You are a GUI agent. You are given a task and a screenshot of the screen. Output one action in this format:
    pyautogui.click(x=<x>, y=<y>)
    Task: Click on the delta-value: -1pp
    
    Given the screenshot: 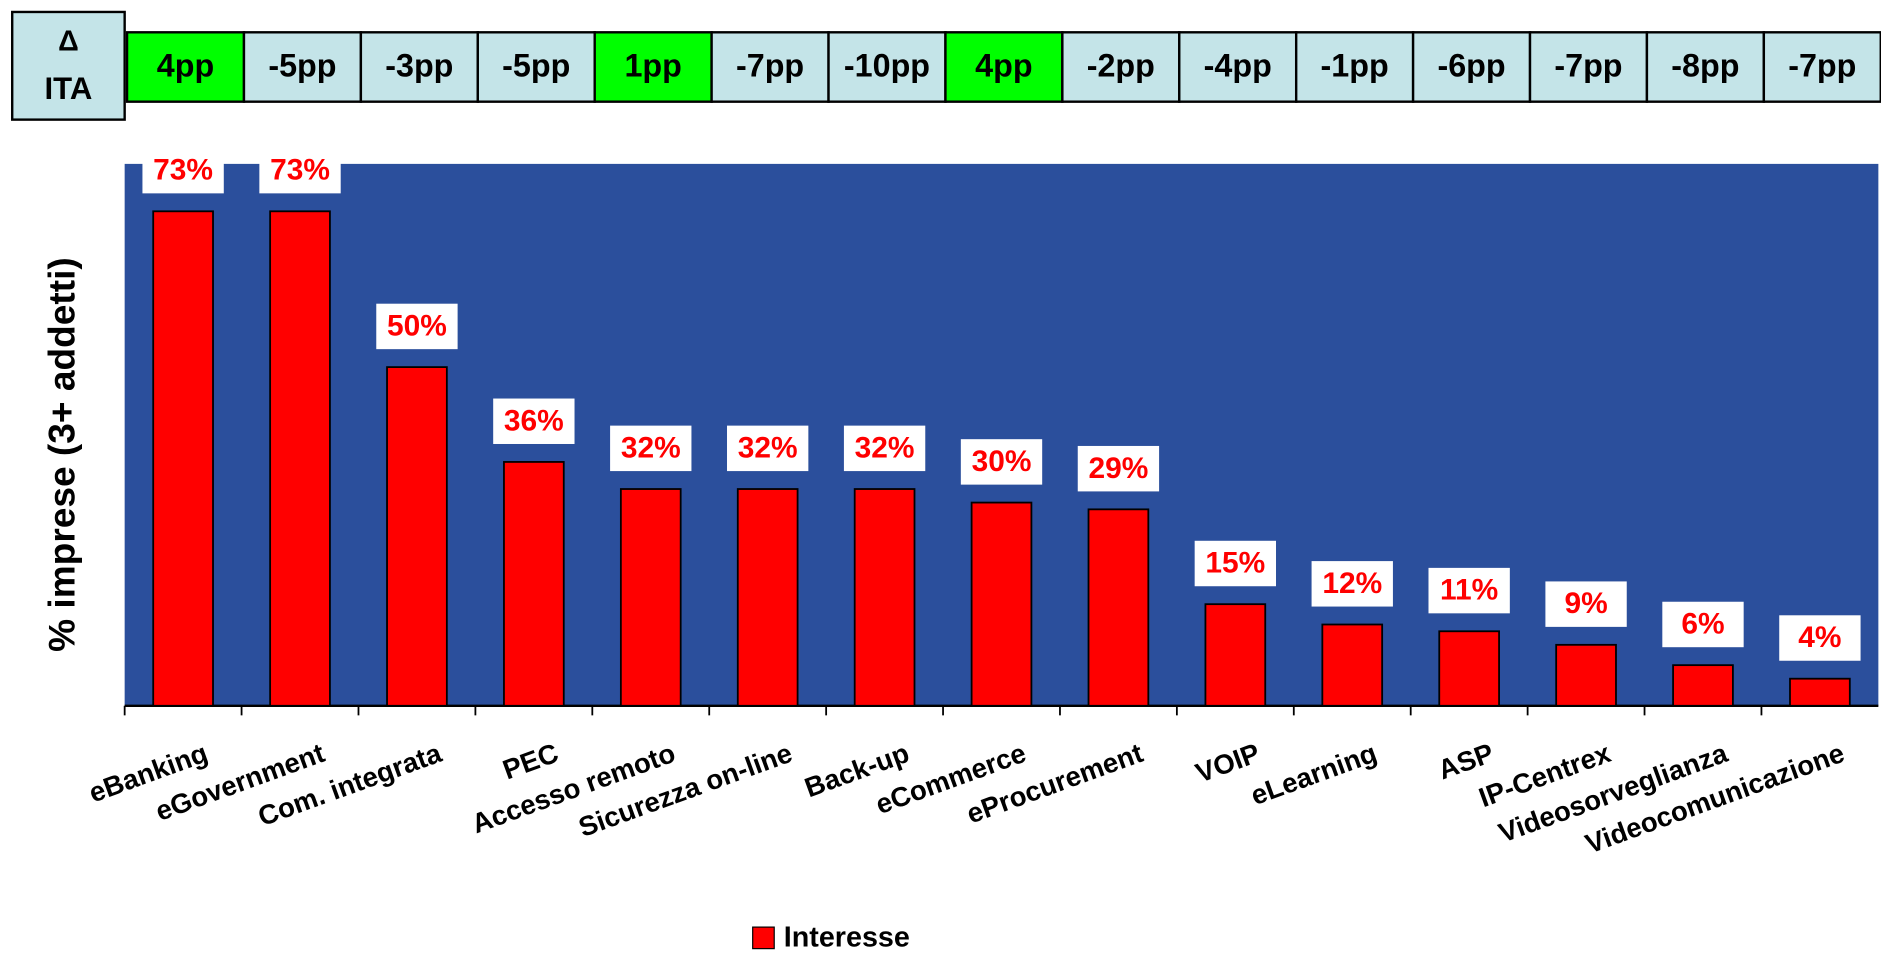 What is the action you would take?
    pyautogui.click(x=1355, y=66)
    